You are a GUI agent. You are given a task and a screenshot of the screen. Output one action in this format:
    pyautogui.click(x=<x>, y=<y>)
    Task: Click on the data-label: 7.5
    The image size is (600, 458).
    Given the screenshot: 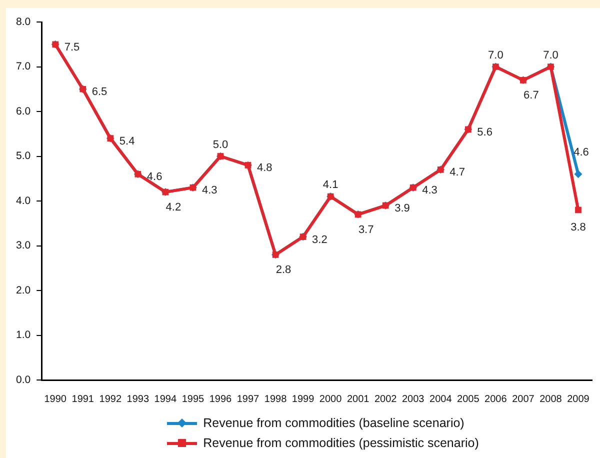 What is the action you would take?
    pyautogui.click(x=72, y=47)
    